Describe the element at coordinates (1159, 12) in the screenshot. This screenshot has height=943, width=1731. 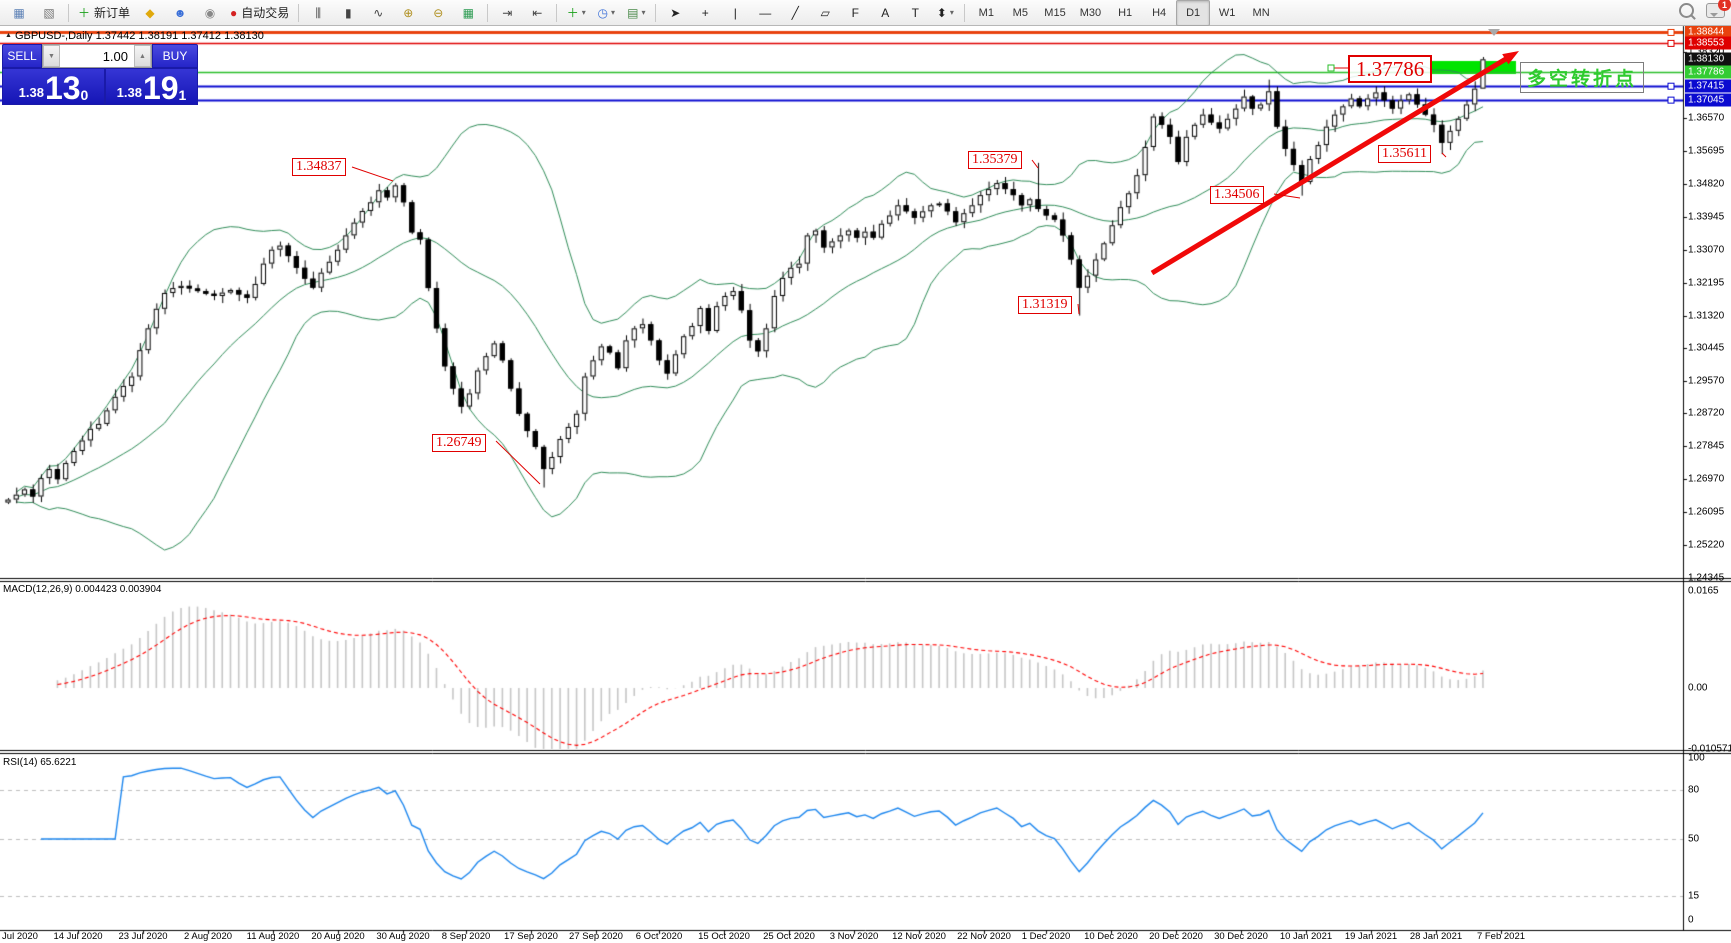
I see `timeframe-h4-button: H4` at that location.